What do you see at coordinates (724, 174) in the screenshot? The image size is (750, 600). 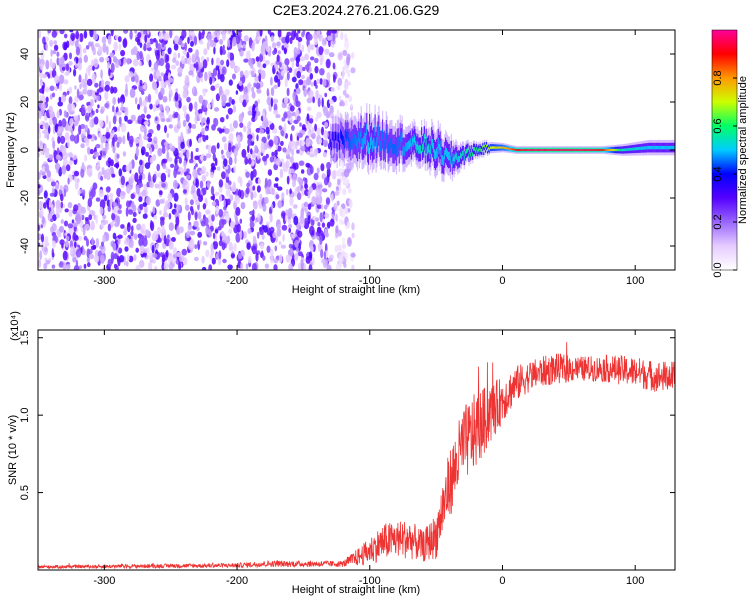 I see `colorbar-ticks: 0.00.20.40.60.8` at bounding box center [724, 174].